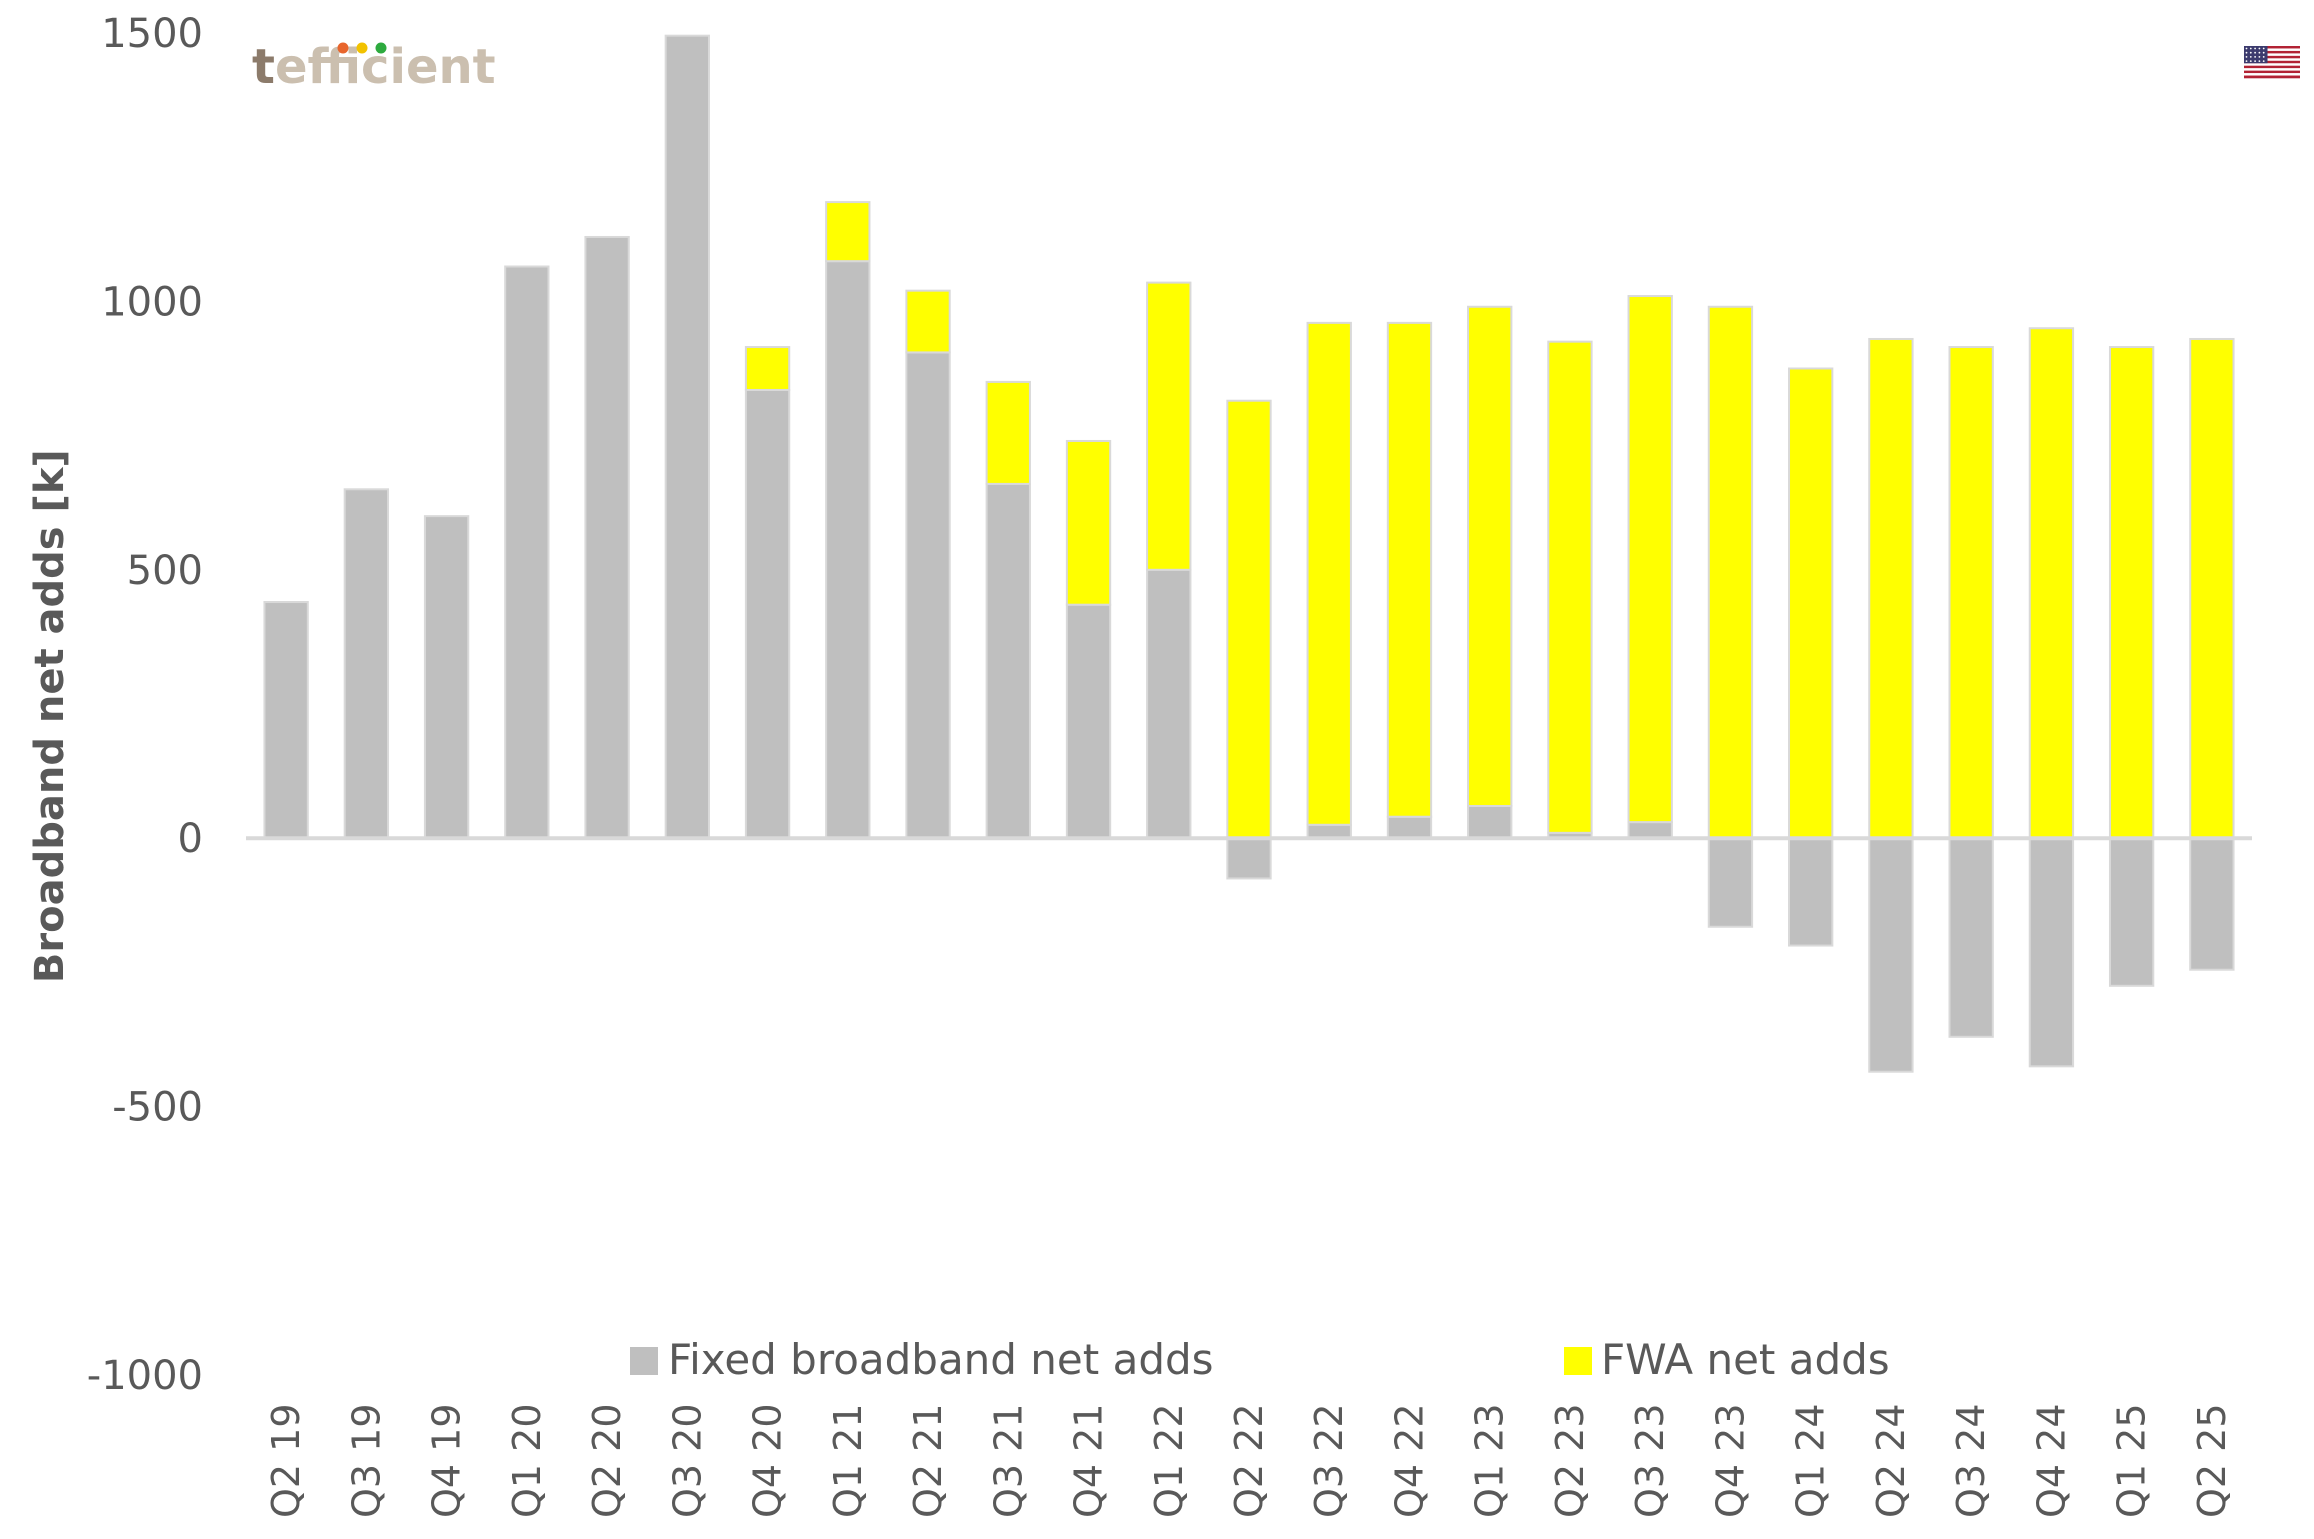 Image resolution: width=2314 pixels, height=1539 pixels. I want to click on x-tick-label: Q1 22, so click(1169, 1460).